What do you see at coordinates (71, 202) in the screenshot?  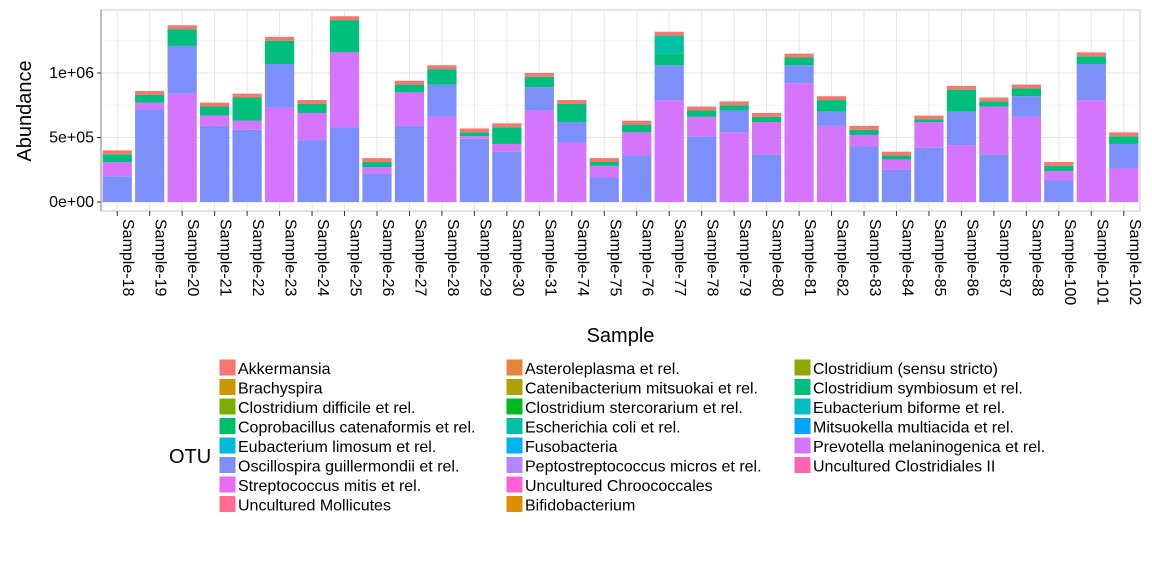 I see `y-tick-label: 0e+00` at bounding box center [71, 202].